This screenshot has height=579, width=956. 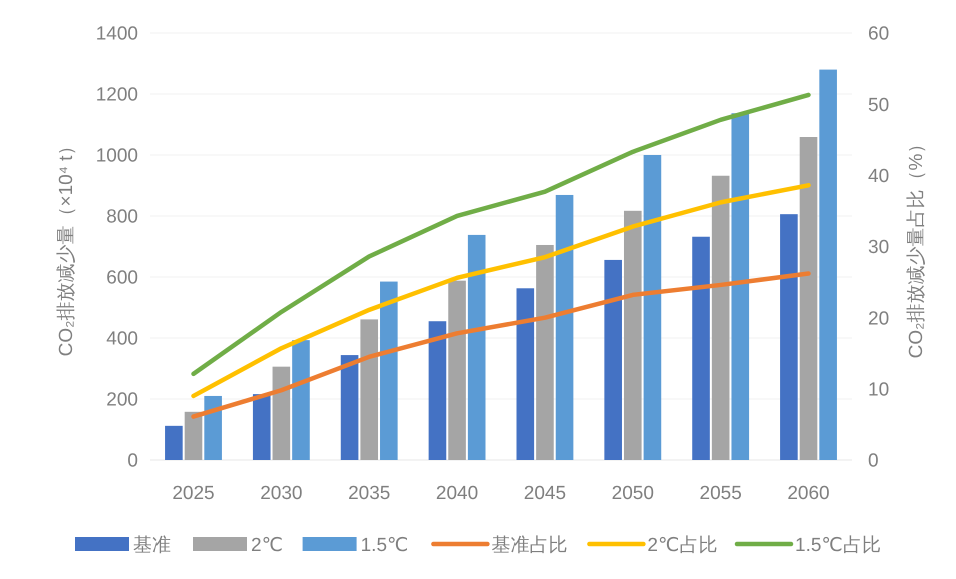 What do you see at coordinates (384, 545) in the screenshot?
I see `legend-label: 1.5℃` at bounding box center [384, 545].